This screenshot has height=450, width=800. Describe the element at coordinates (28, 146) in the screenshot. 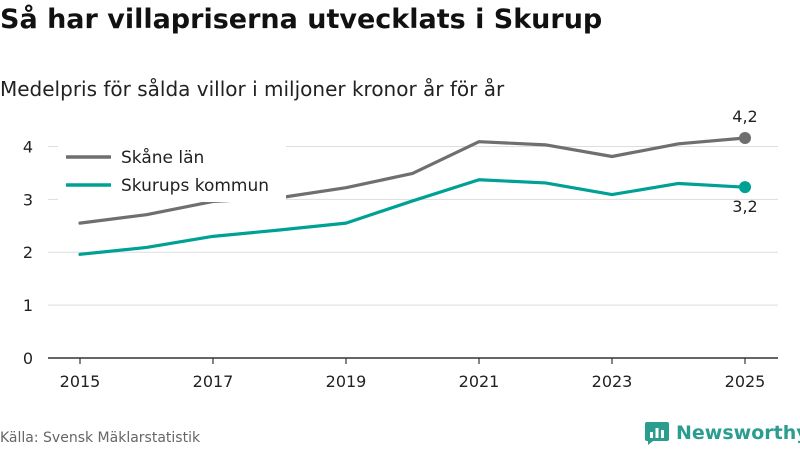

I see `y-tick-label-4: 4` at that location.